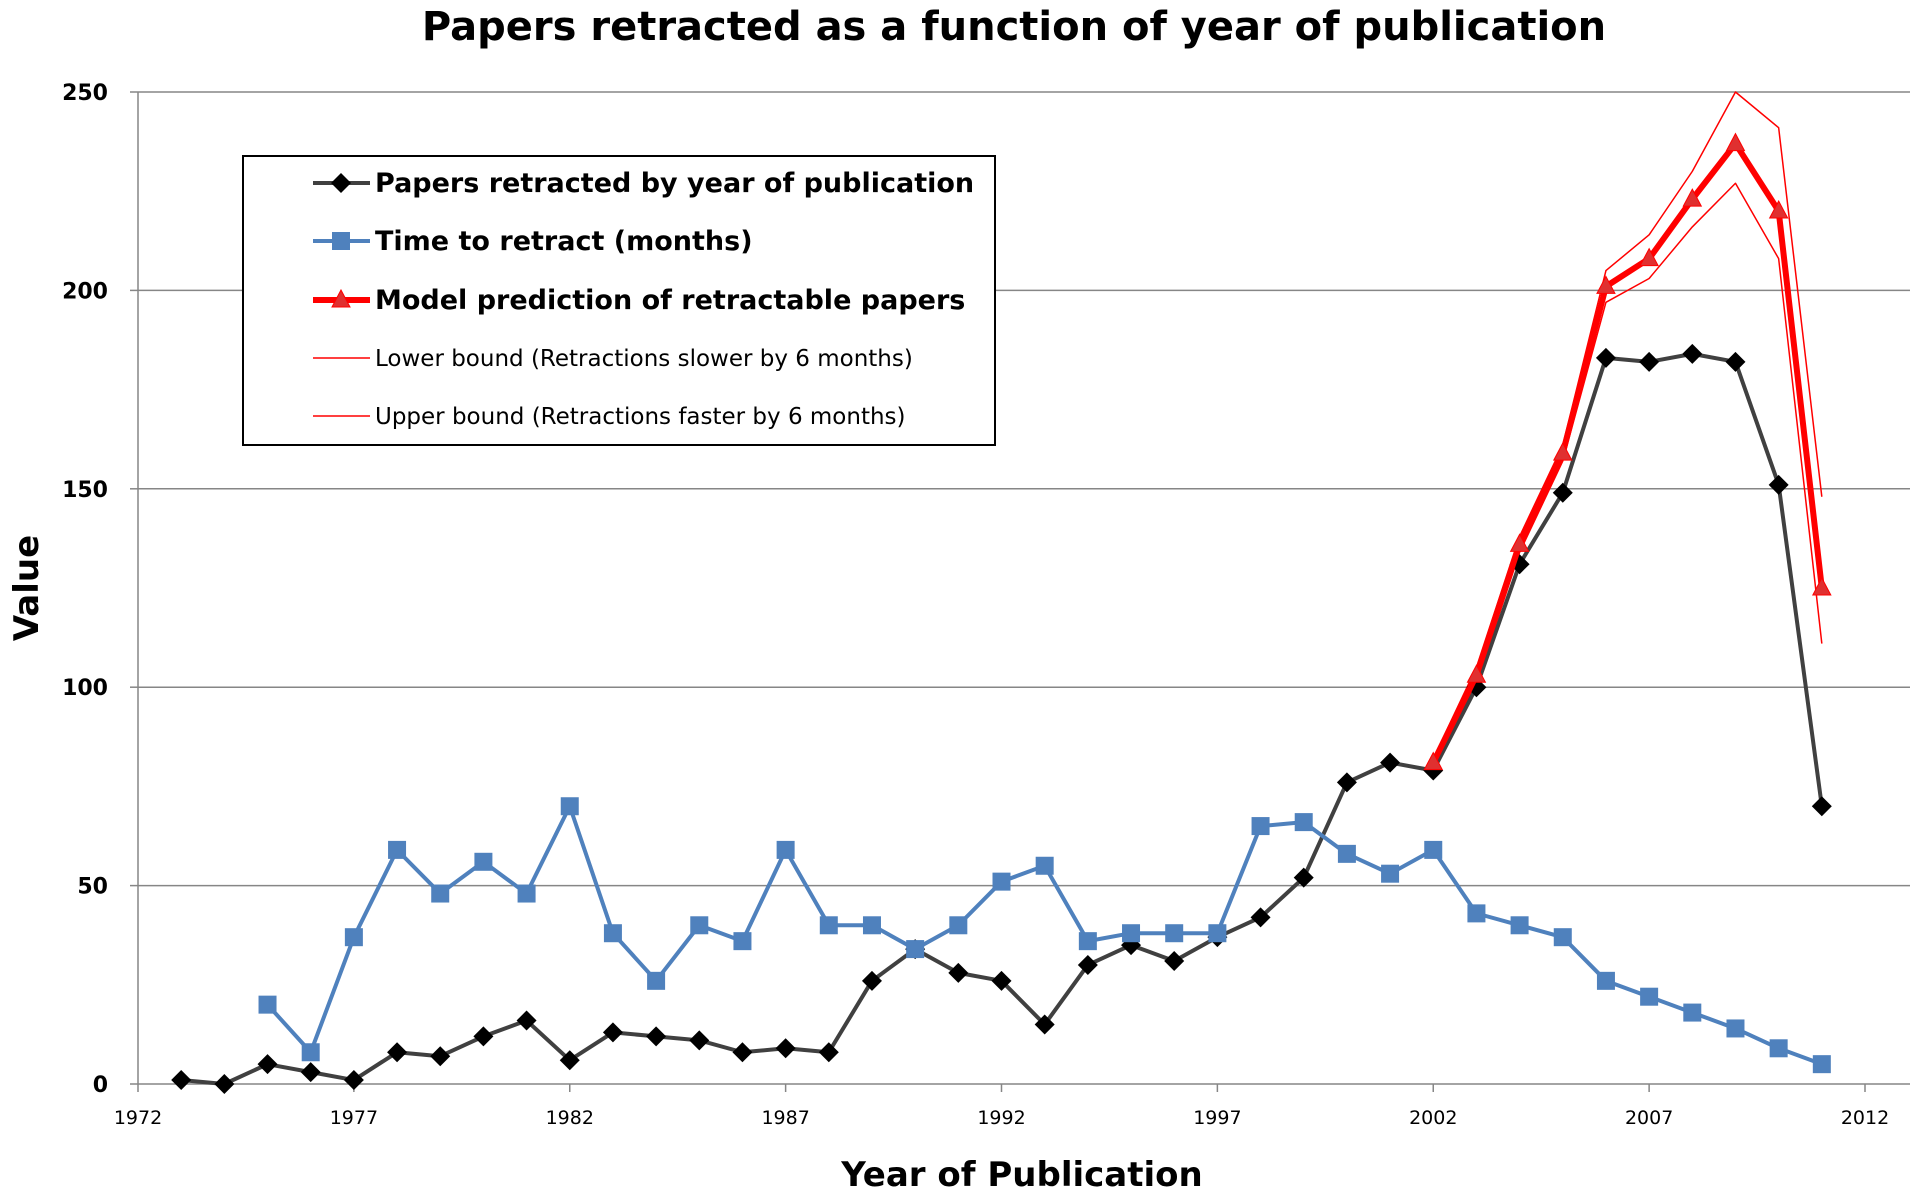  Describe the element at coordinates (85, 490) in the screenshot. I see `y-tick-label: 150` at that location.